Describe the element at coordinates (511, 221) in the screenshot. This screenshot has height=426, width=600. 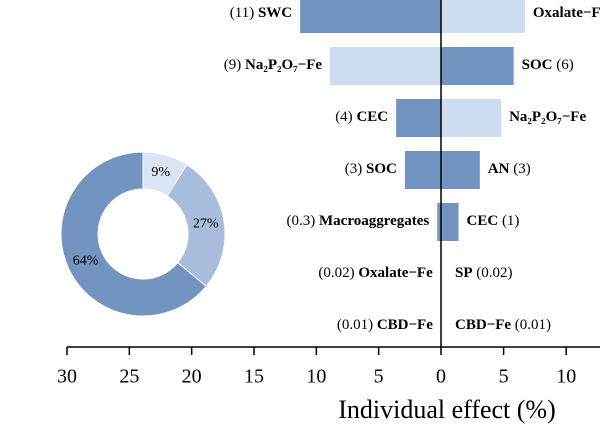
I see `value-label: (1)` at that location.